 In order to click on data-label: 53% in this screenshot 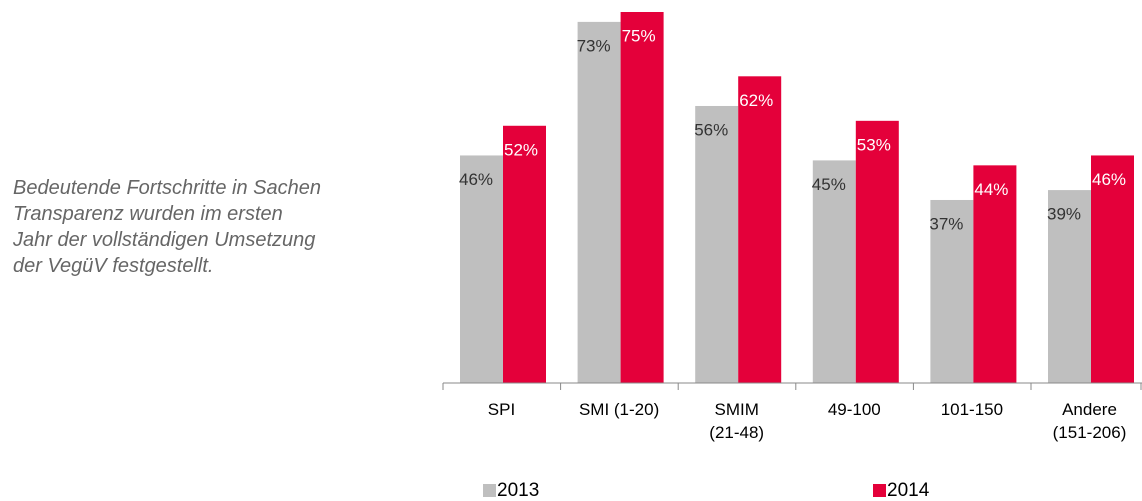, I will do `click(874, 144)`.